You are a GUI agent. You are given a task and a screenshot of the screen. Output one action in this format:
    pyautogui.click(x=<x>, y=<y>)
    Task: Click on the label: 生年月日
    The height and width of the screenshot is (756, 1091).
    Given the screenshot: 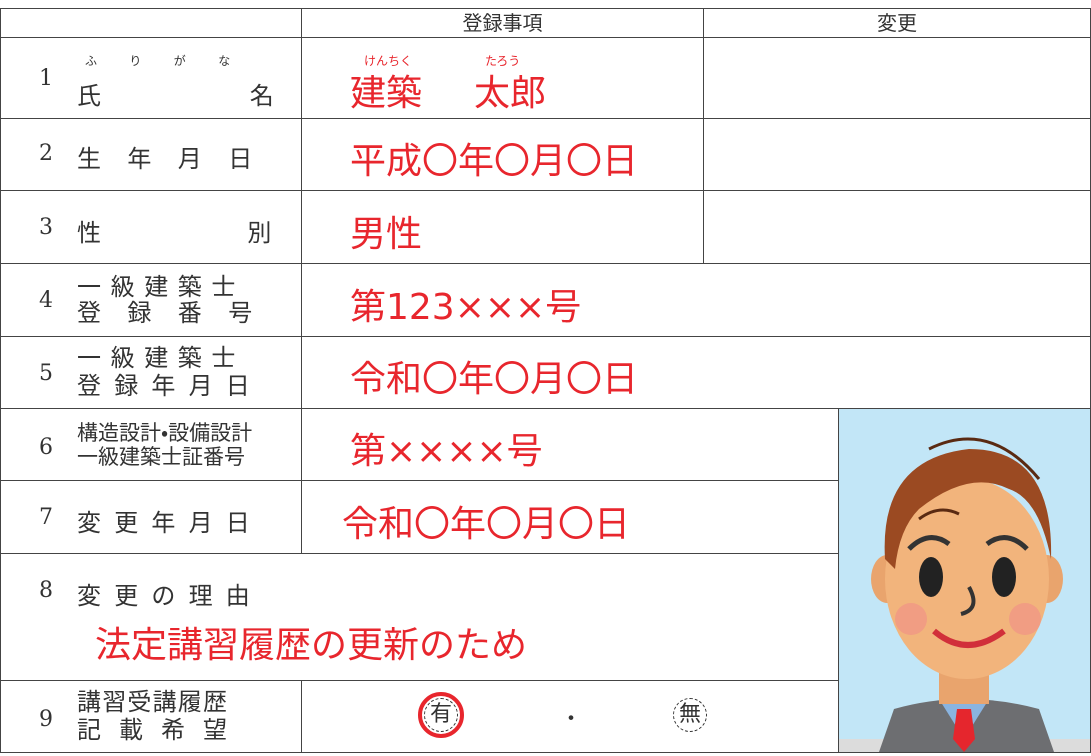 What is the action you would take?
    pyautogui.click(x=178, y=159)
    